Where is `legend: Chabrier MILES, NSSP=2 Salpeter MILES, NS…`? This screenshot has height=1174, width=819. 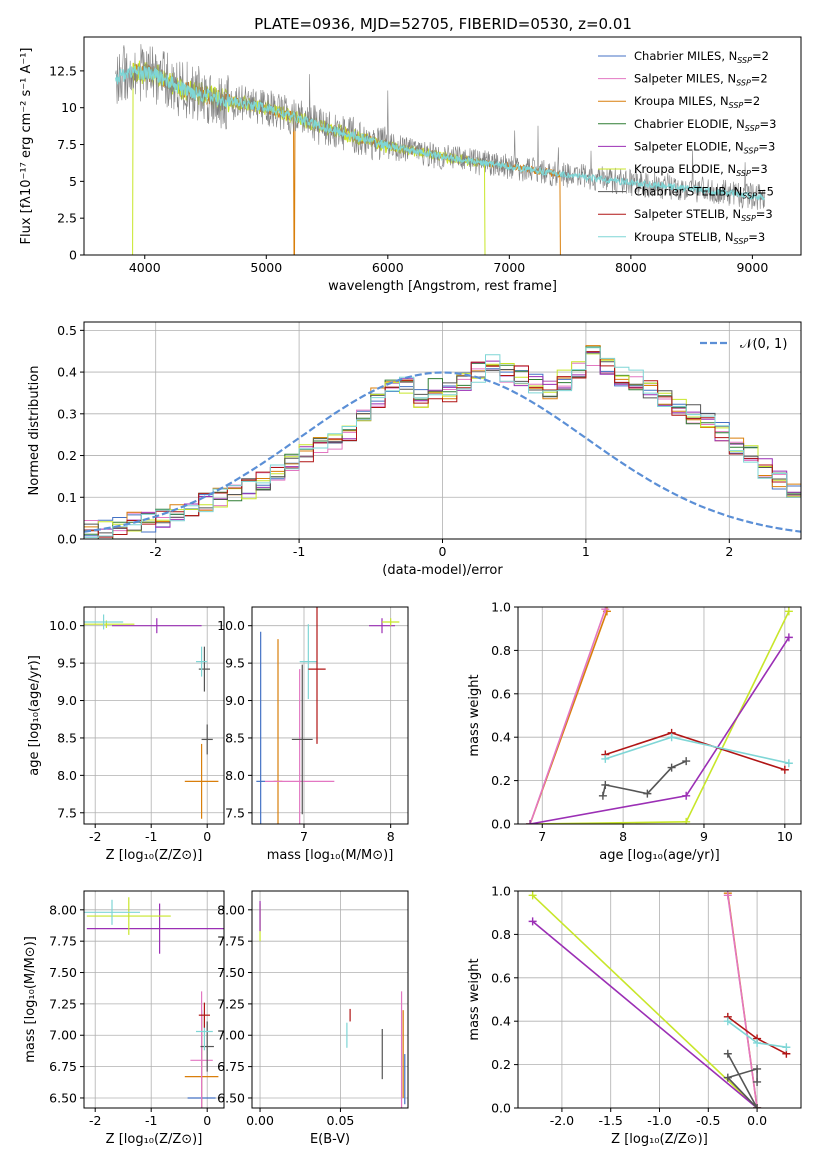
legend: Chabrier MILES, NSSP=2 Salpeter MILES, NS… is located at coordinates (687, 147).